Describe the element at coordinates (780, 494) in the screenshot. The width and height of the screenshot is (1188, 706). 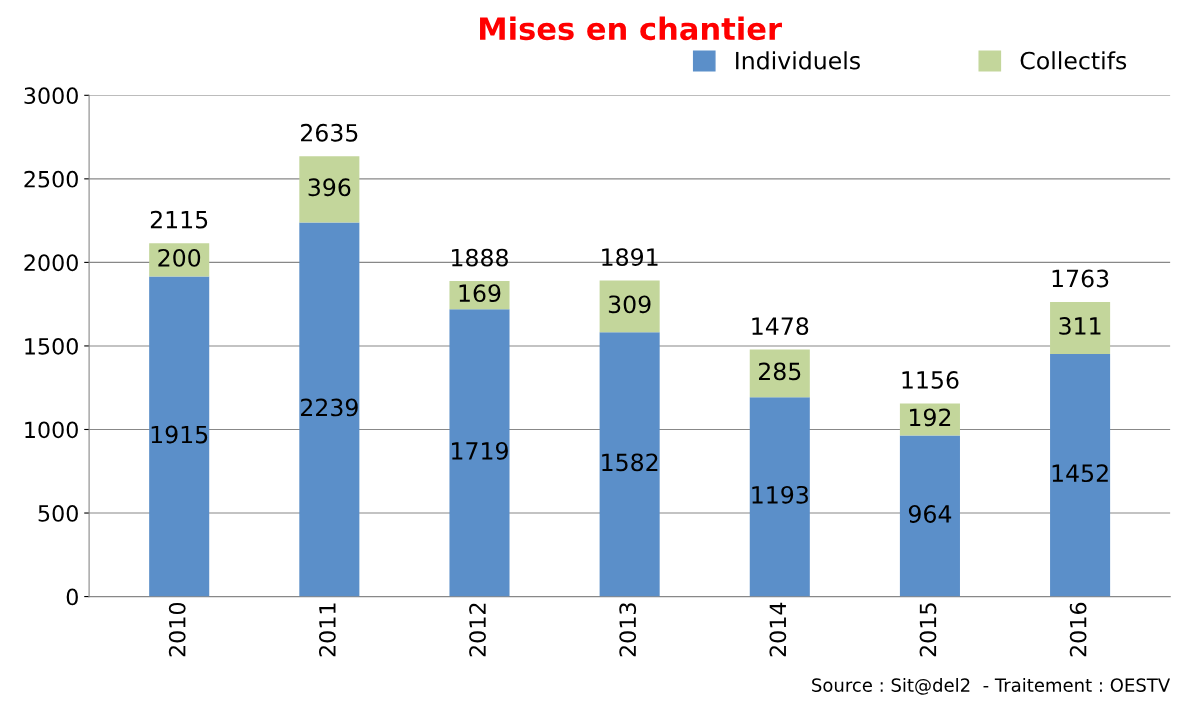
I see `data-label: 1193` at that location.